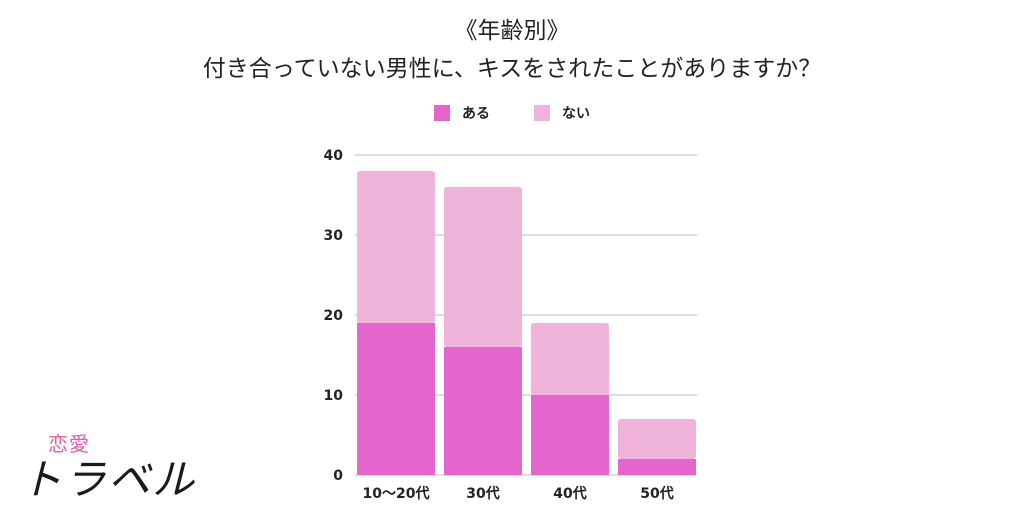 The height and width of the screenshot is (513, 1024). Describe the element at coordinates (656, 493) in the screenshot. I see `x-tick-label: 50代` at that location.